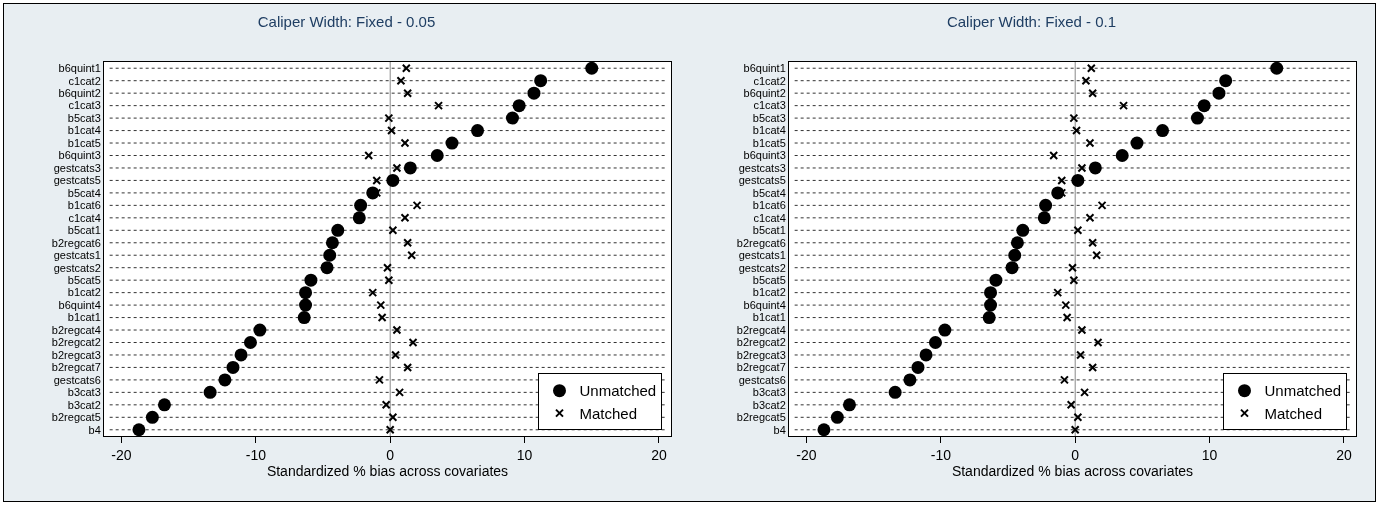  What do you see at coordinates (84, 280) in the screenshot?
I see `y-tick-label: b5cat5` at bounding box center [84, 280].